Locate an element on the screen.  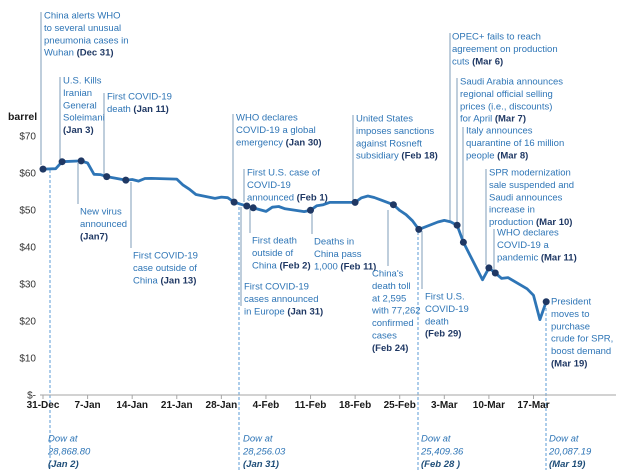
x-axis-label: 31-Dec is located at coordinates (43, 405).